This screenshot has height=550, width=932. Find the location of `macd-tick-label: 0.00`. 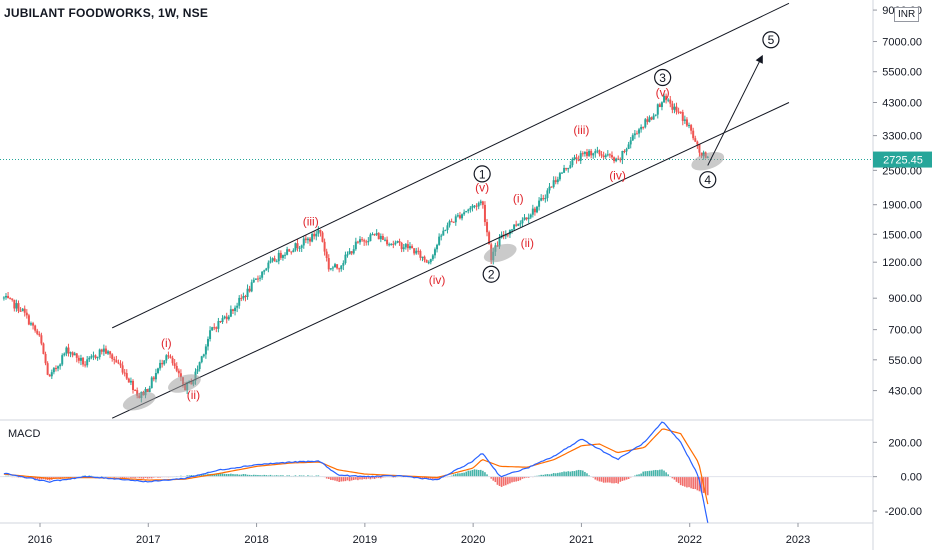

macd-tick-label: 0.00 is located at coordinates (911, 478).